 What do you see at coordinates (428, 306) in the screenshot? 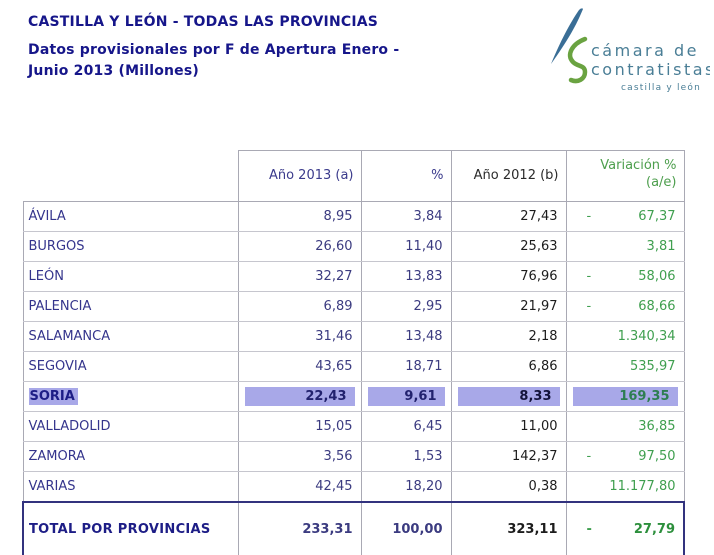
I see `pct-value: 2,95` at bounding box center [428, 306].